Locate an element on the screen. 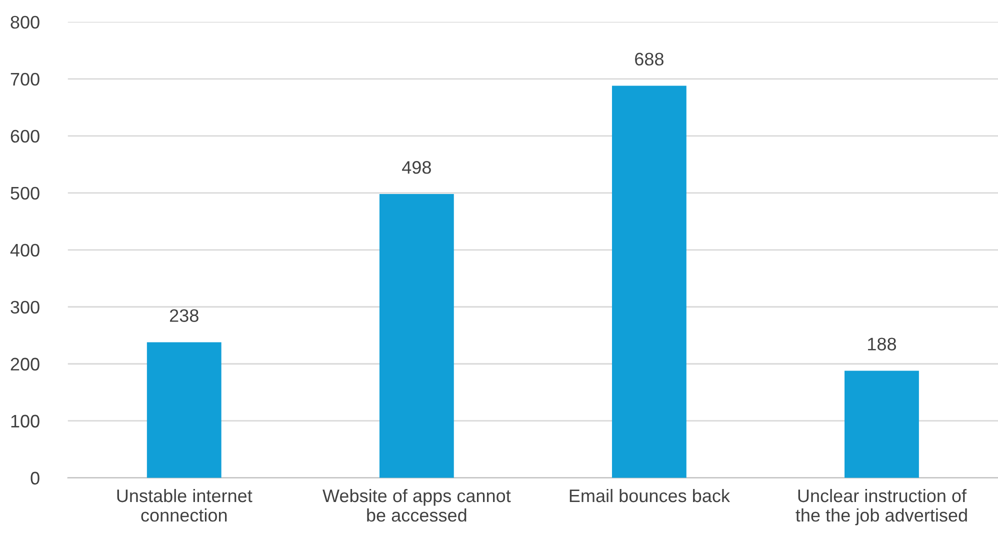 The width and height of the screenshot is (998, 548). y-tick-label: 400 is located at coordinates (25, 250).